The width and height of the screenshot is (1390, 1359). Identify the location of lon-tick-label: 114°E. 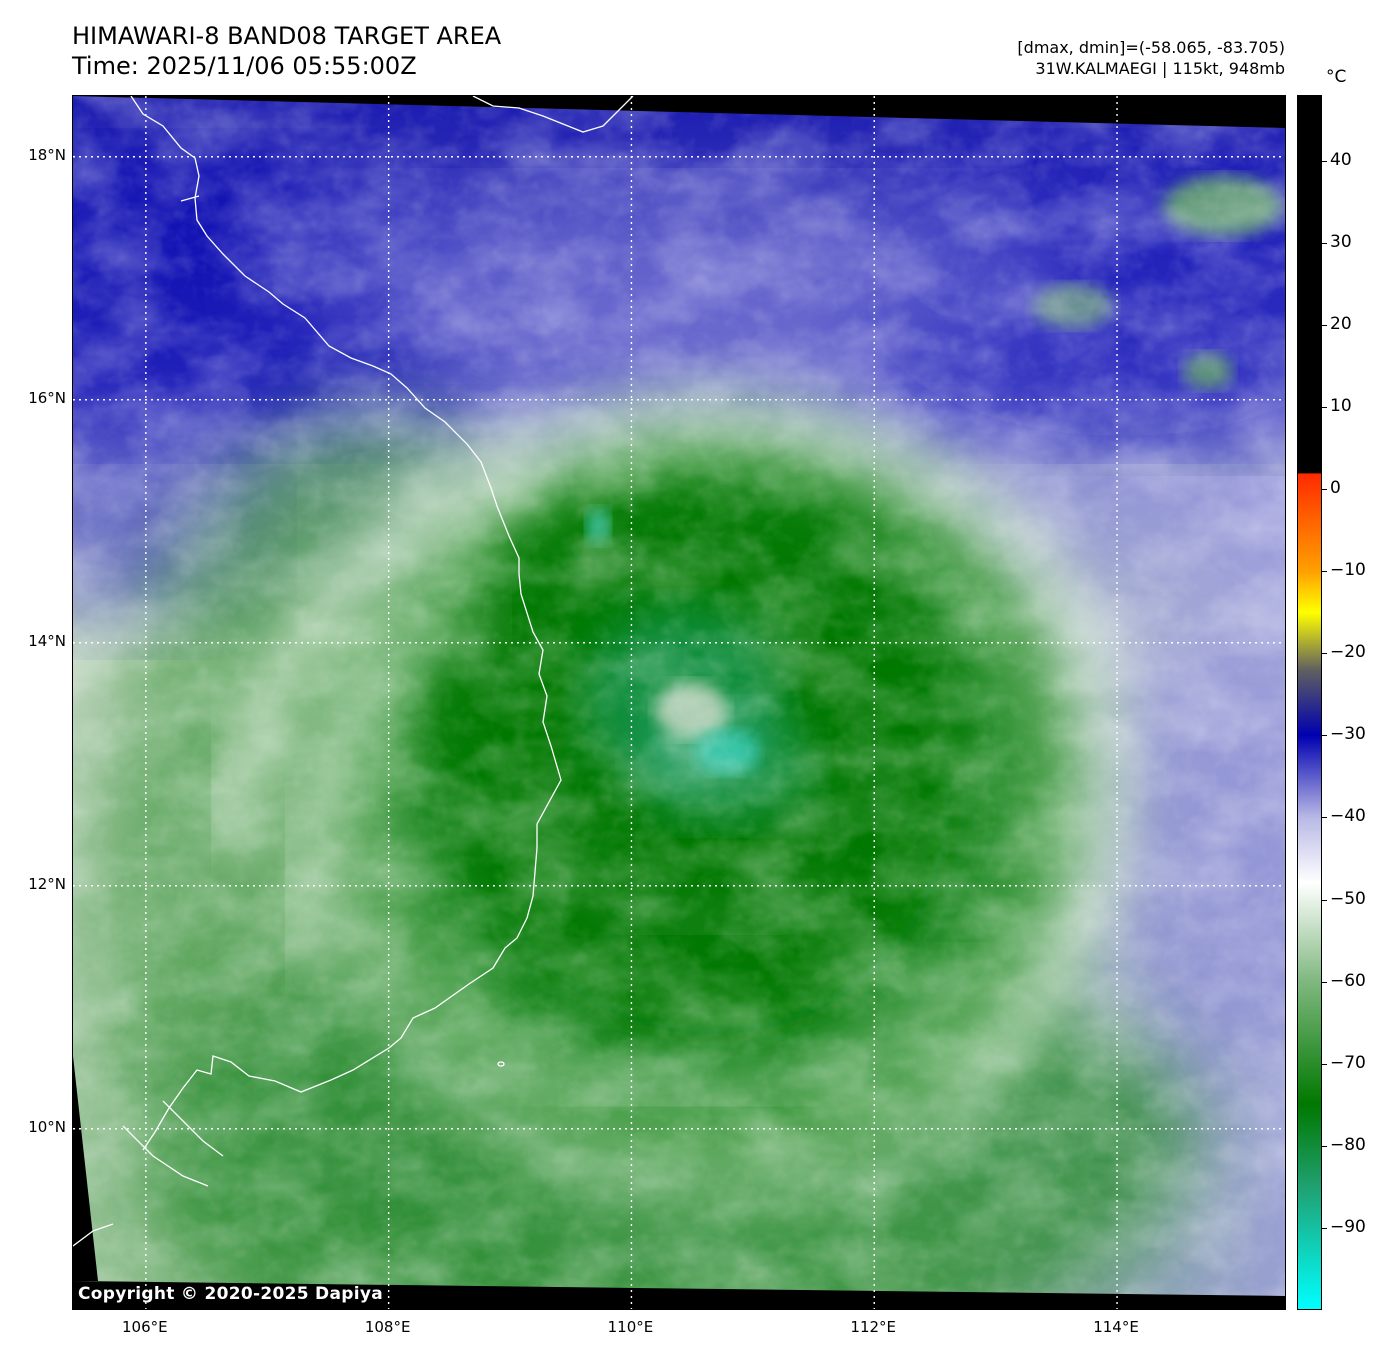
(1116, 1327).